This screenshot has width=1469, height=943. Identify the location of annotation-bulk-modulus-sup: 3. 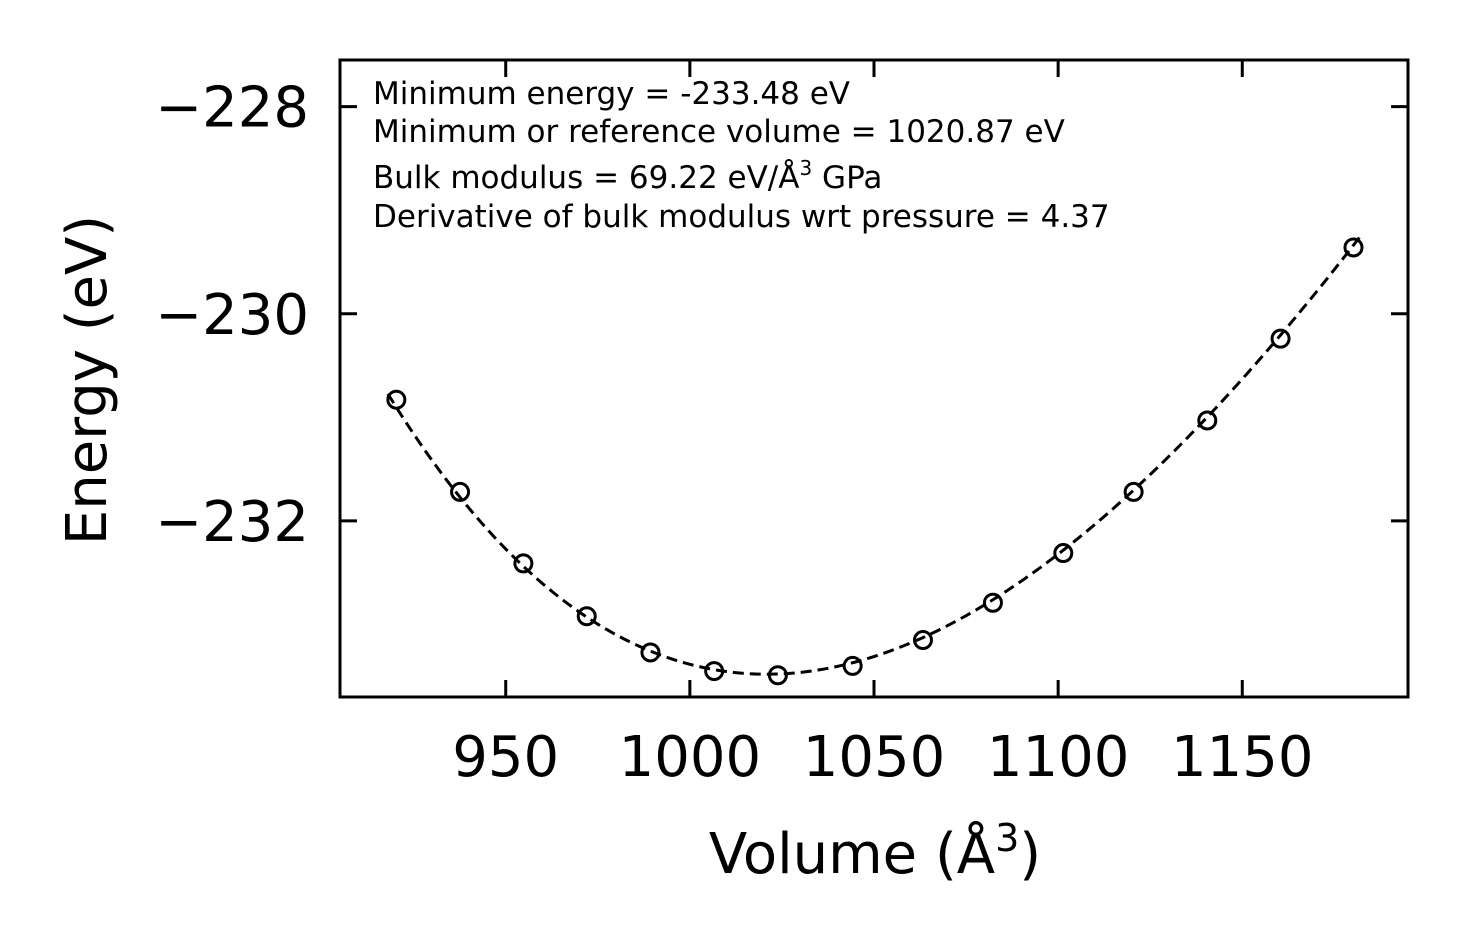
(805, 168).